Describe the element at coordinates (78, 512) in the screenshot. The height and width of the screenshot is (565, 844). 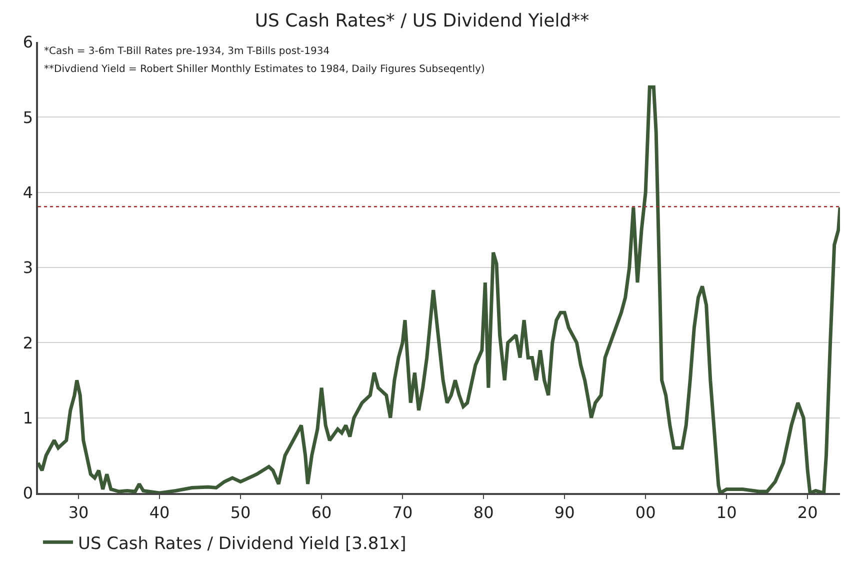
I see `x-tick-label: 30` at that location.